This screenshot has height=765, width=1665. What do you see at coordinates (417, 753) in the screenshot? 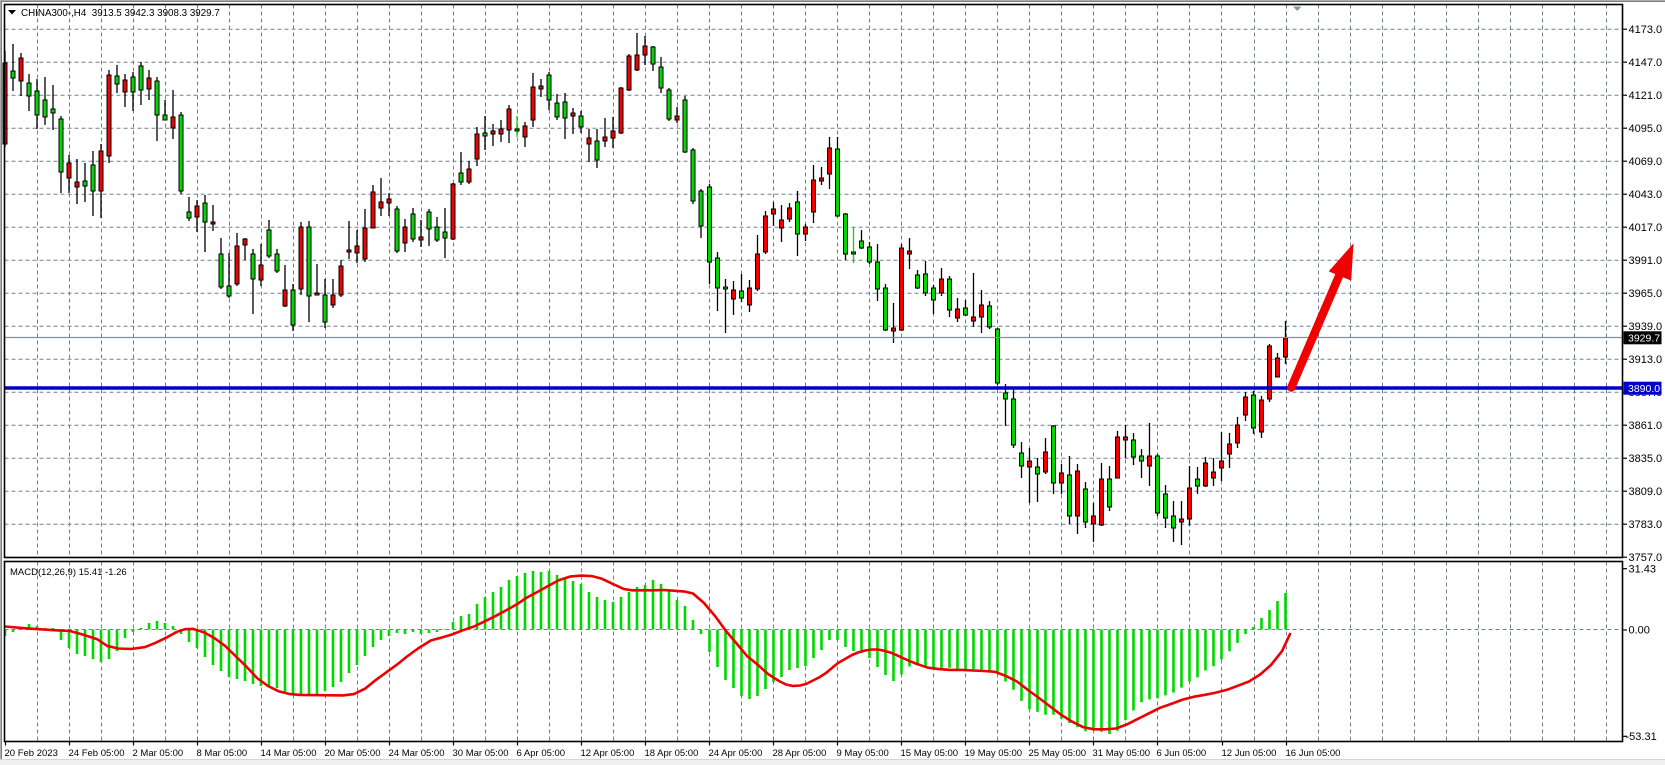
I see `svg-text: 24 Mar 05:00` at bounding box center [417, 753].